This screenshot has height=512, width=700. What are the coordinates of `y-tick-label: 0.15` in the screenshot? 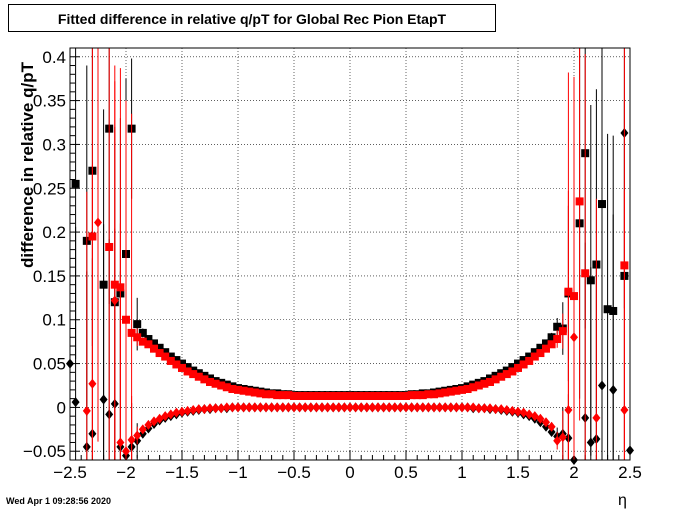 It's located at (49, 276).